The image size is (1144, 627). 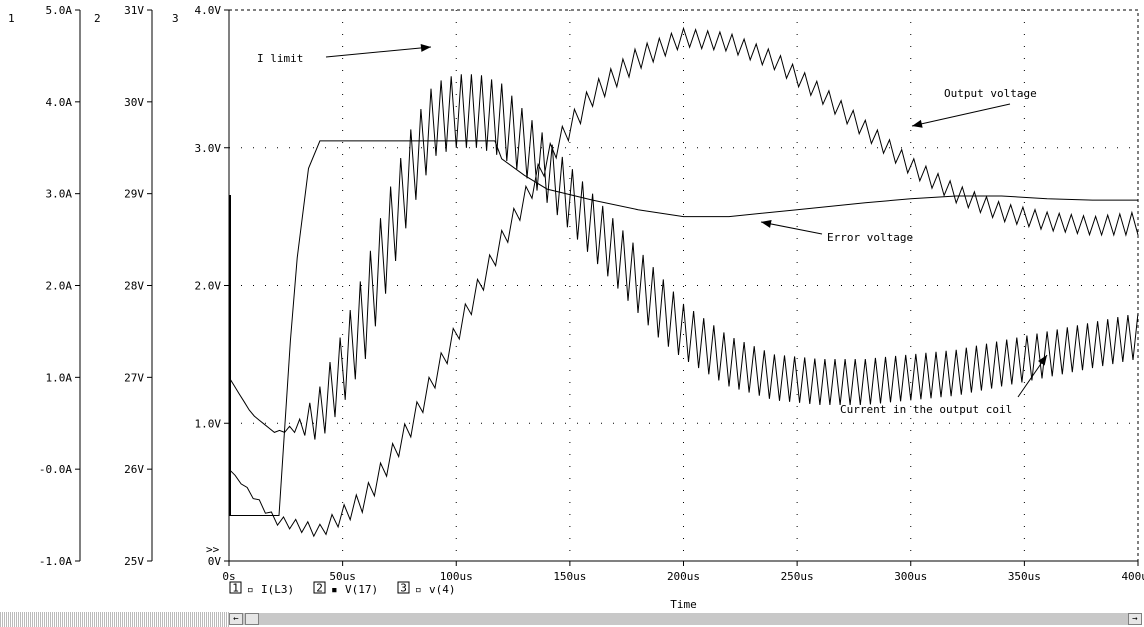 What do you see at coordinates (252, 619) in the screenshot?
I see `scroll-thumb` at bounding box center [252, 619].